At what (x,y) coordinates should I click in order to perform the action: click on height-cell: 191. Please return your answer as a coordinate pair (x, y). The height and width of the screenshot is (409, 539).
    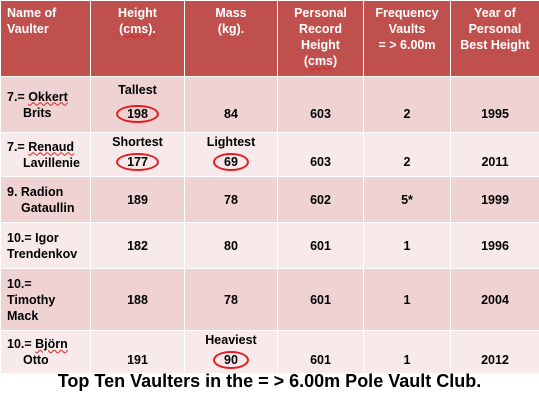
    Looking at the image, I should click on (137, 352).